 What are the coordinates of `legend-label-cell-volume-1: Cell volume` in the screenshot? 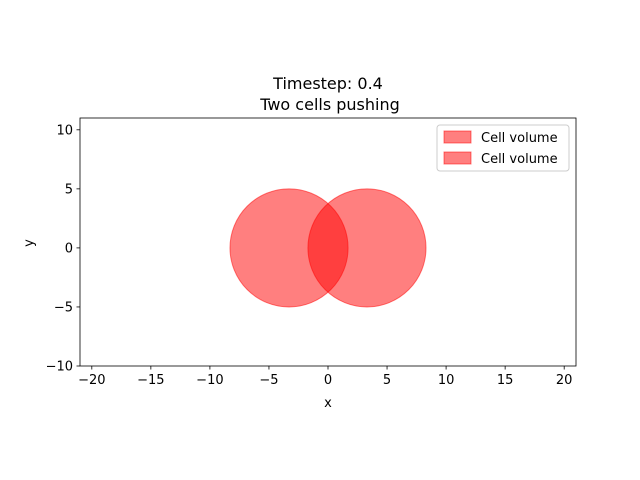 It's located at (519, 138).